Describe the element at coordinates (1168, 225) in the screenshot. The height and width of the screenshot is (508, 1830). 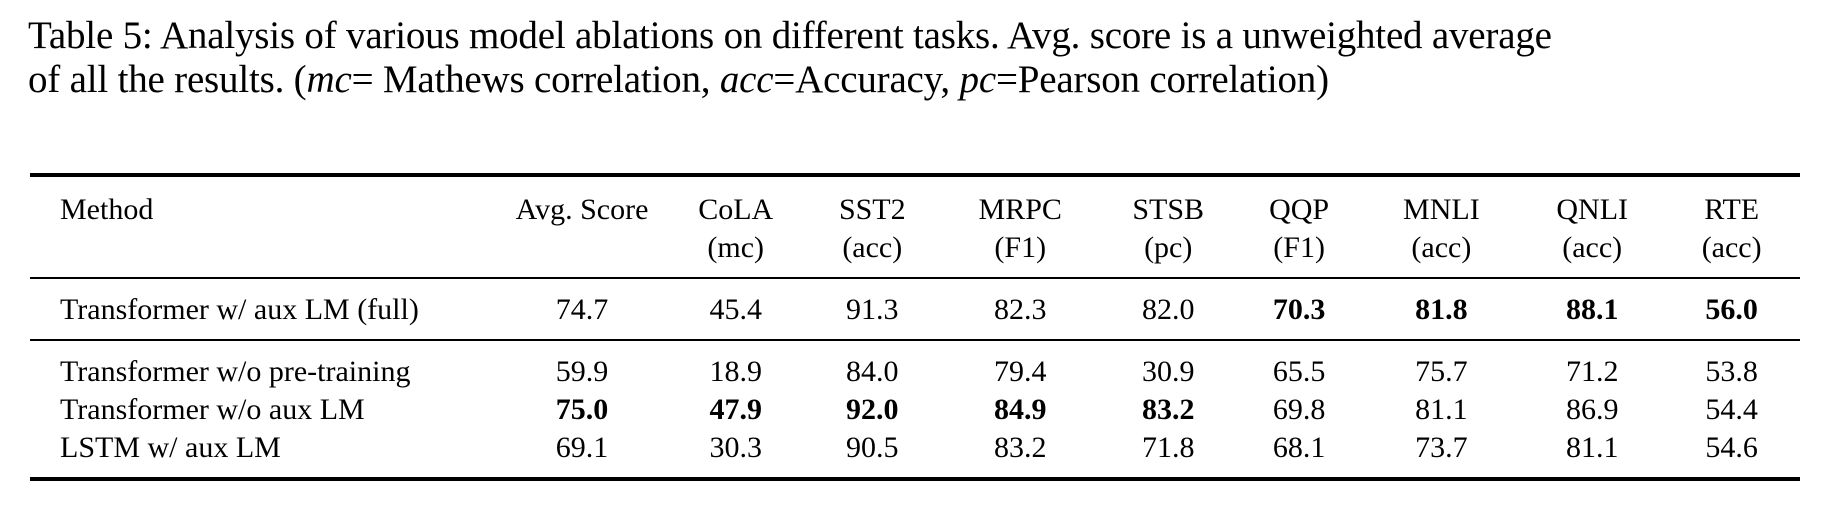
I see `header-stsb: STSB (pc)` at that location.